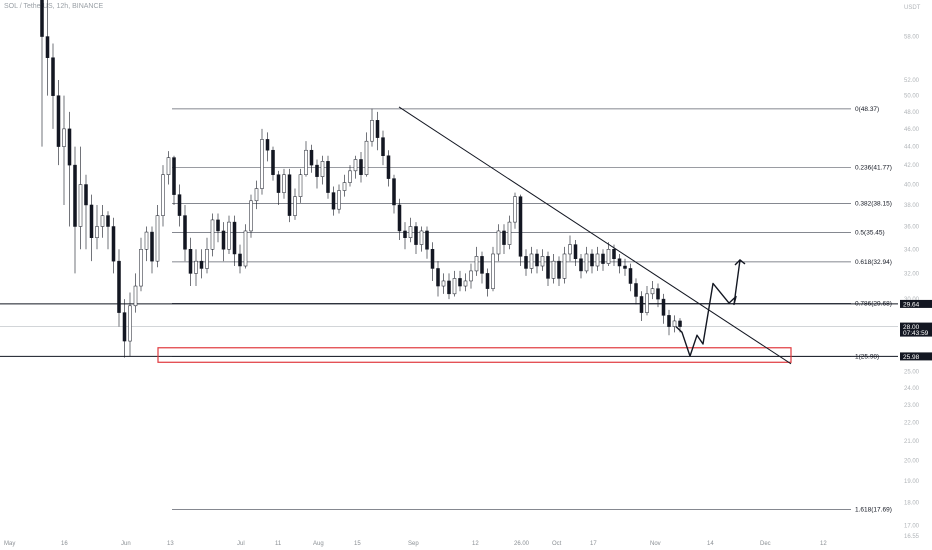  I want to click on y-tick-label: 22.00, so click(912, 424).